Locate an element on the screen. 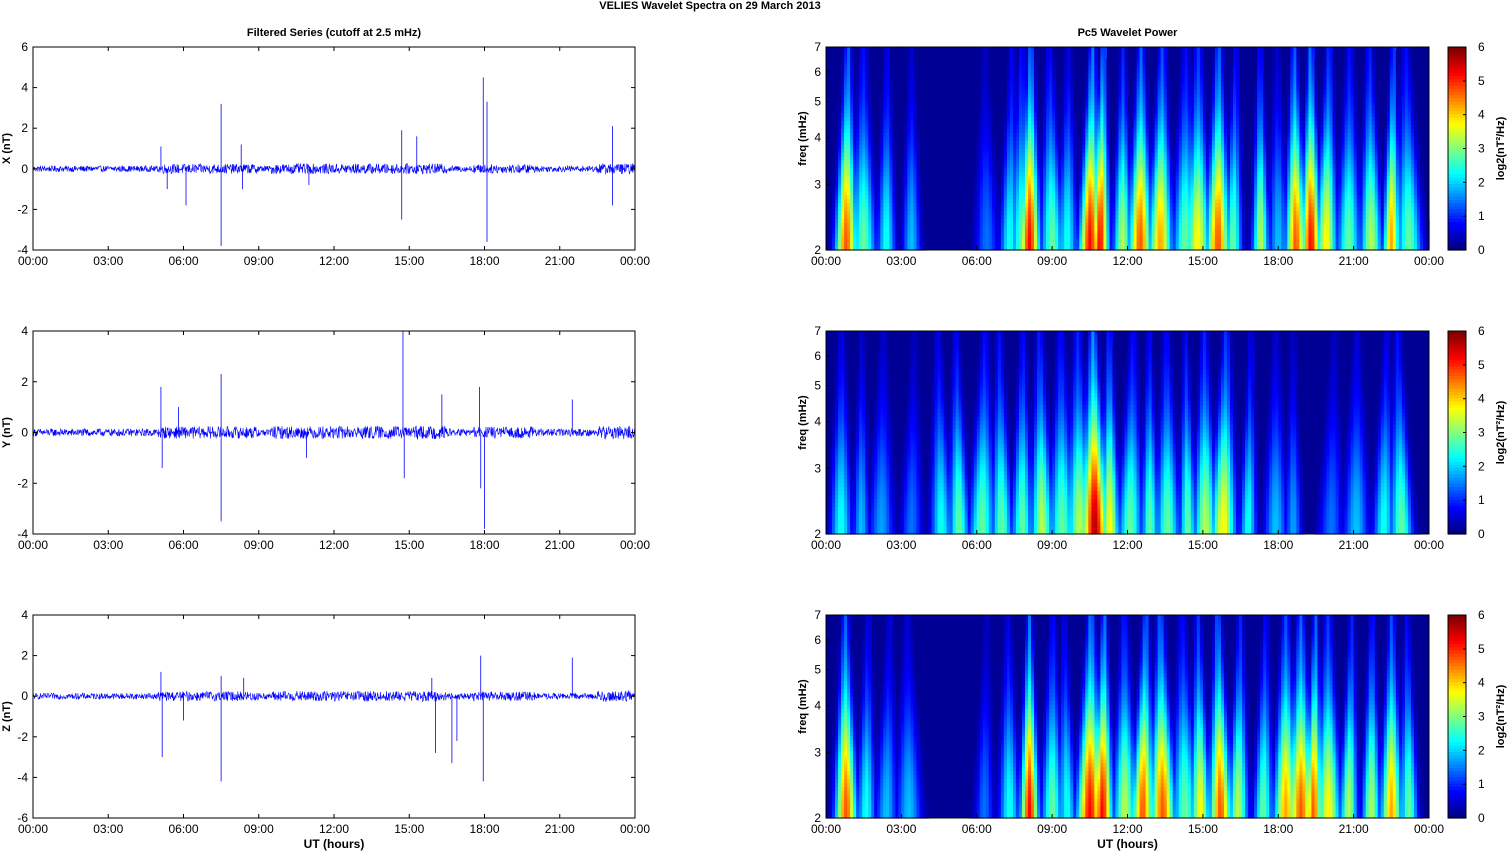 Image resolution: width=1511 pixels, height=851 pixels. y-tick-label: 0 is located at coordinates (24, 169).